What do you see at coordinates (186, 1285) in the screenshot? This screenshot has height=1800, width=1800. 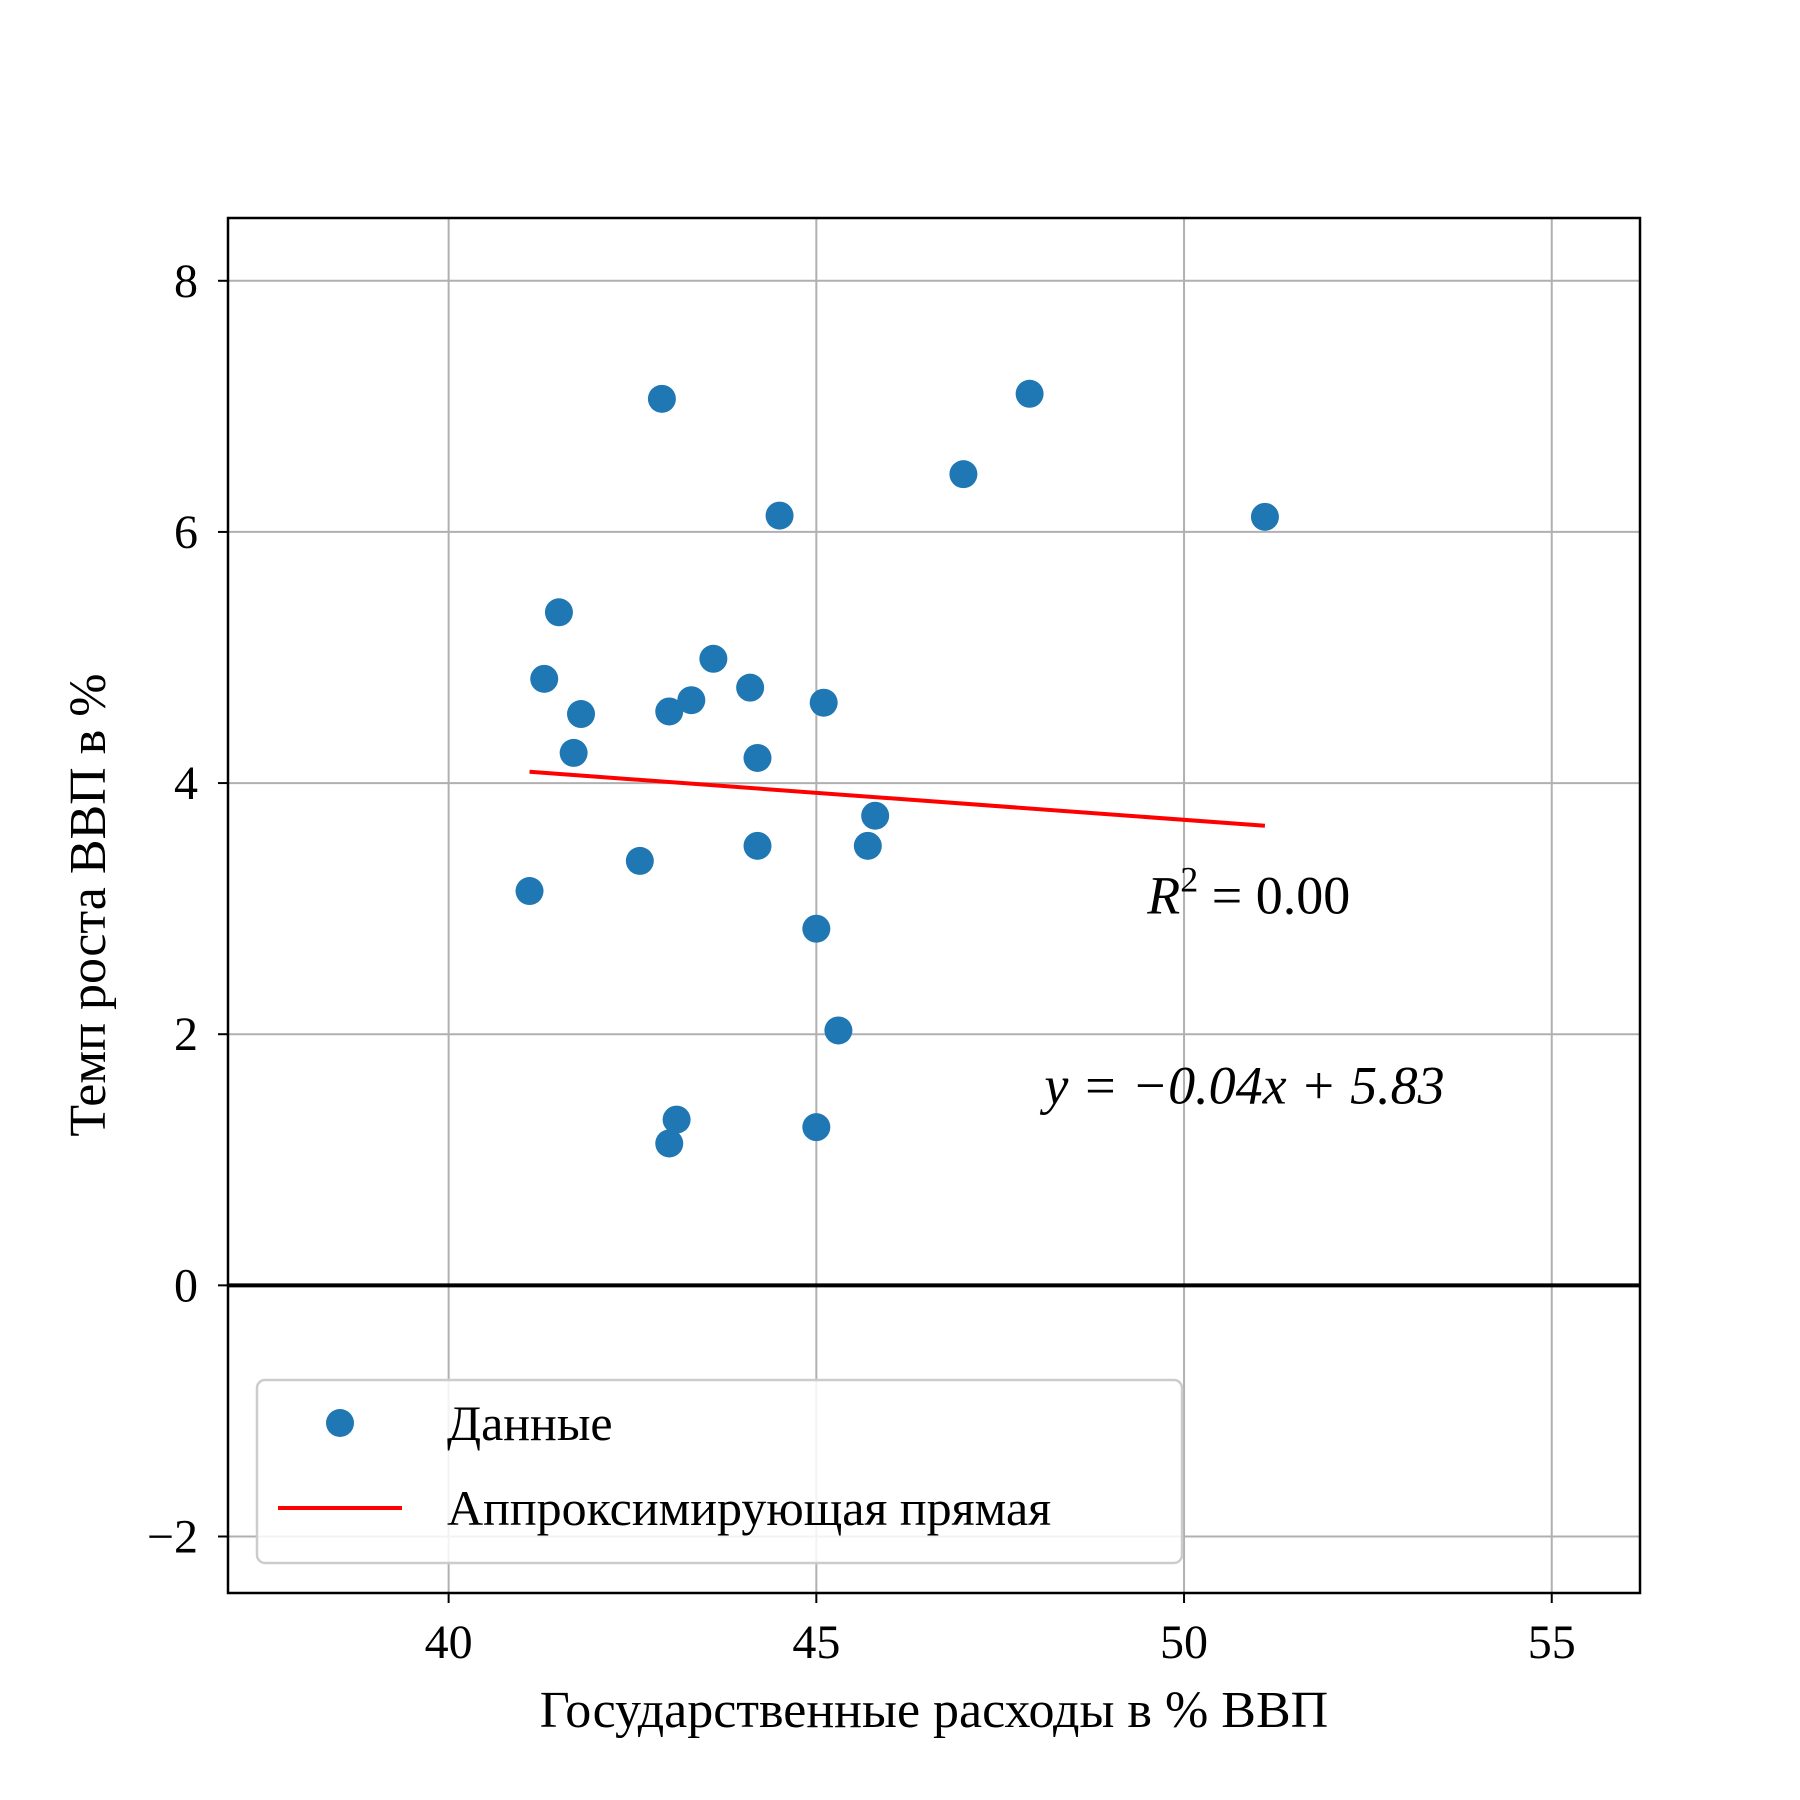 I see `y-tick-label: 0` at bounding box center [186, 1285].